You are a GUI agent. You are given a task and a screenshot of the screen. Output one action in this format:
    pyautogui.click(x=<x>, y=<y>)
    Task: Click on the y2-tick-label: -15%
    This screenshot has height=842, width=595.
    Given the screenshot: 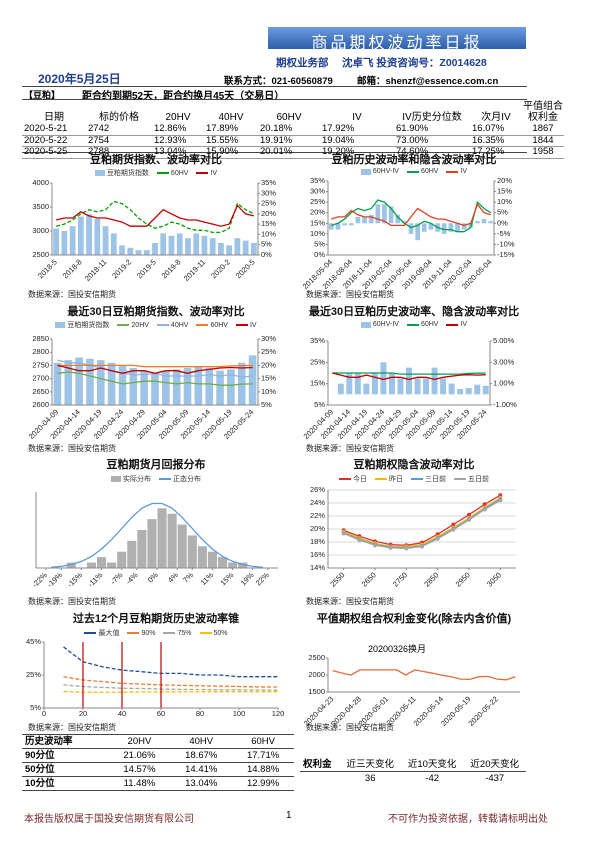 What is the action you would take?
    pyautogui.click(x=506, y=254)
    